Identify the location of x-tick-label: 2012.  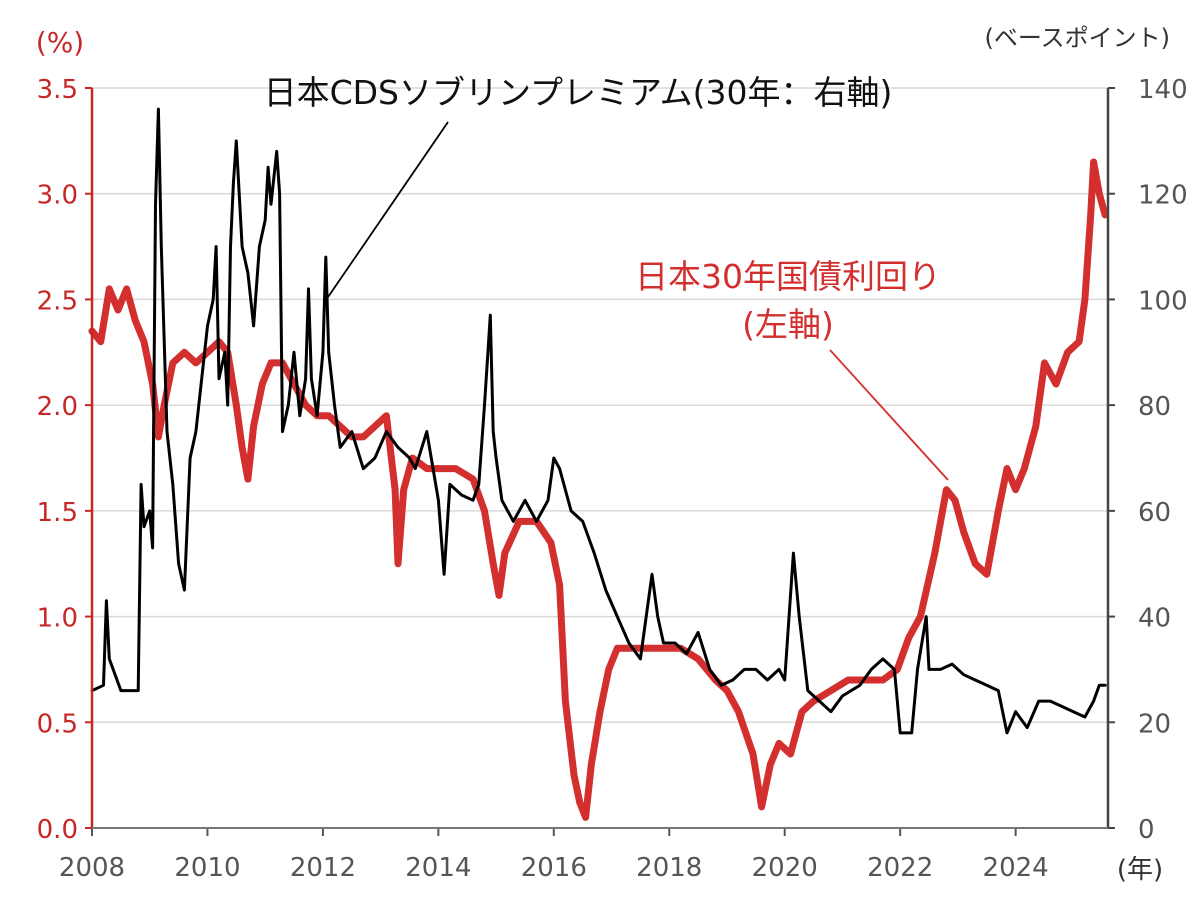
(323, 868).